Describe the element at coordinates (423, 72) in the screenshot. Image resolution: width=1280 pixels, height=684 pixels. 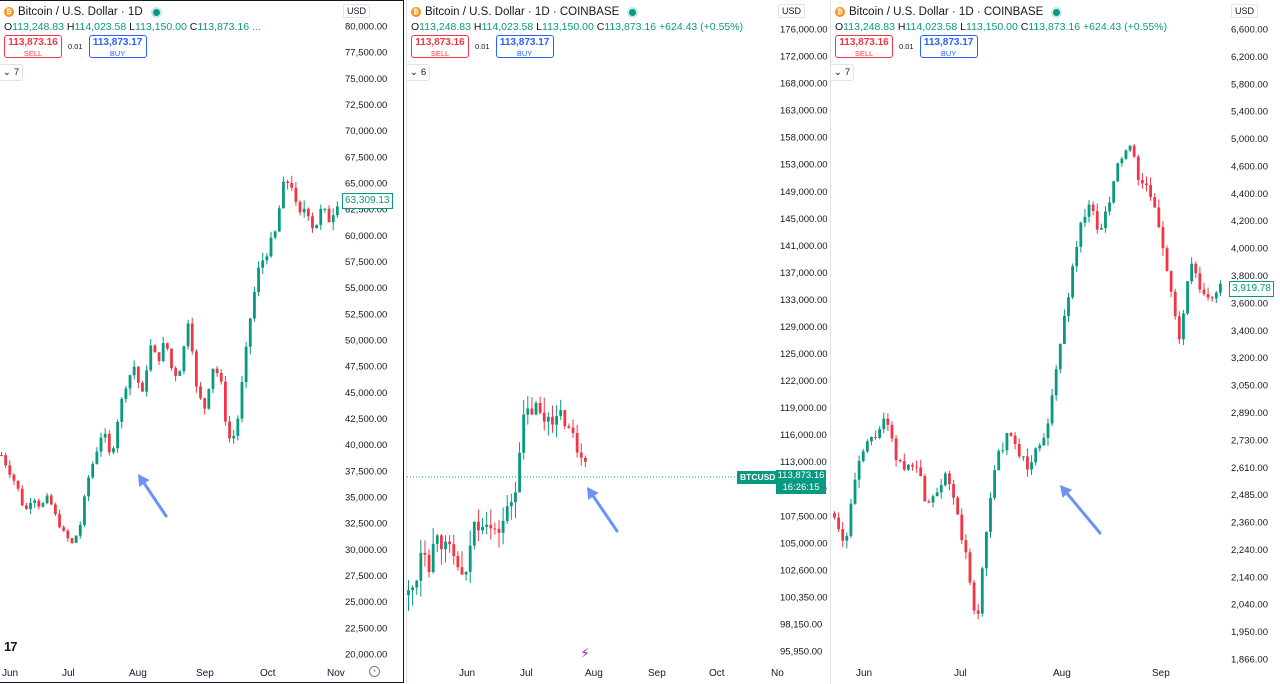
I see `indicator-count: 6` at that location.